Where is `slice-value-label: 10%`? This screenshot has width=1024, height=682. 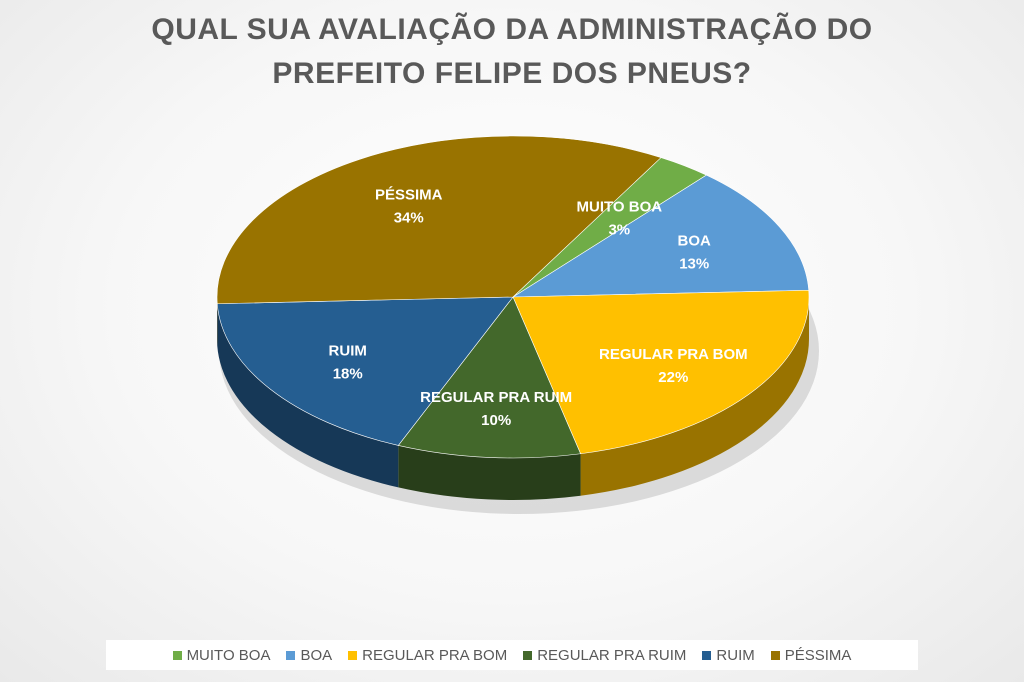 slice-value-label: 10% is located at coordinates (496, 420).